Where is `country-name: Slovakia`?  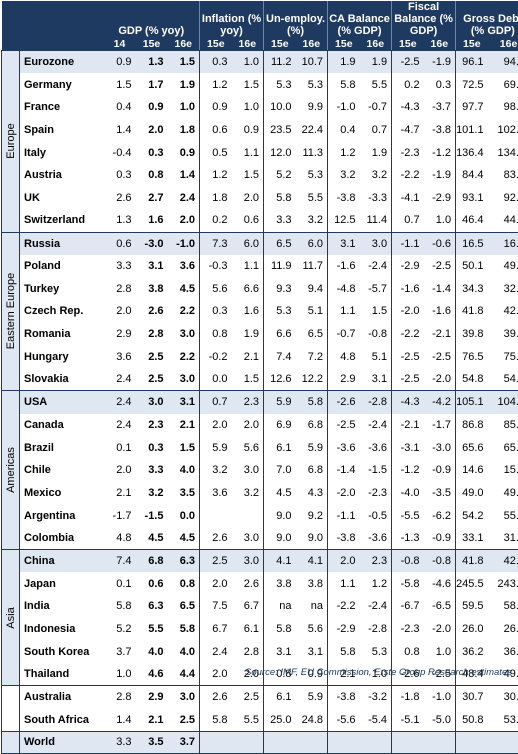 country-name: Slovakia is located at coordinates (62, 379).